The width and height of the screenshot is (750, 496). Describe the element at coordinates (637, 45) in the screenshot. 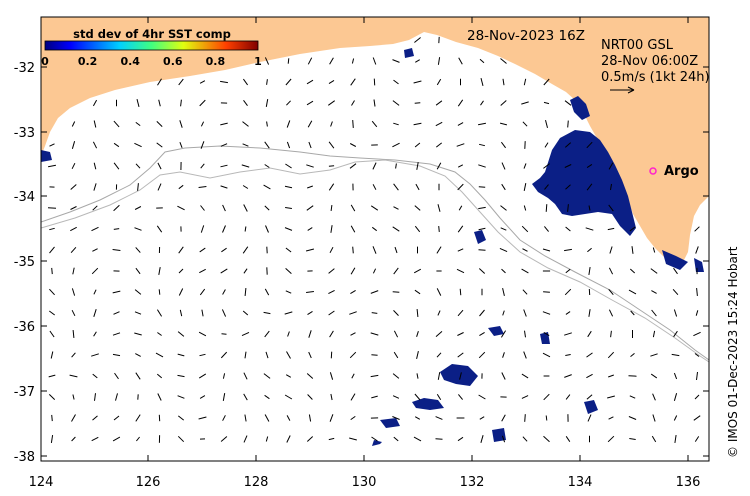

I see `product-label: NRT00 GSL` at that location.